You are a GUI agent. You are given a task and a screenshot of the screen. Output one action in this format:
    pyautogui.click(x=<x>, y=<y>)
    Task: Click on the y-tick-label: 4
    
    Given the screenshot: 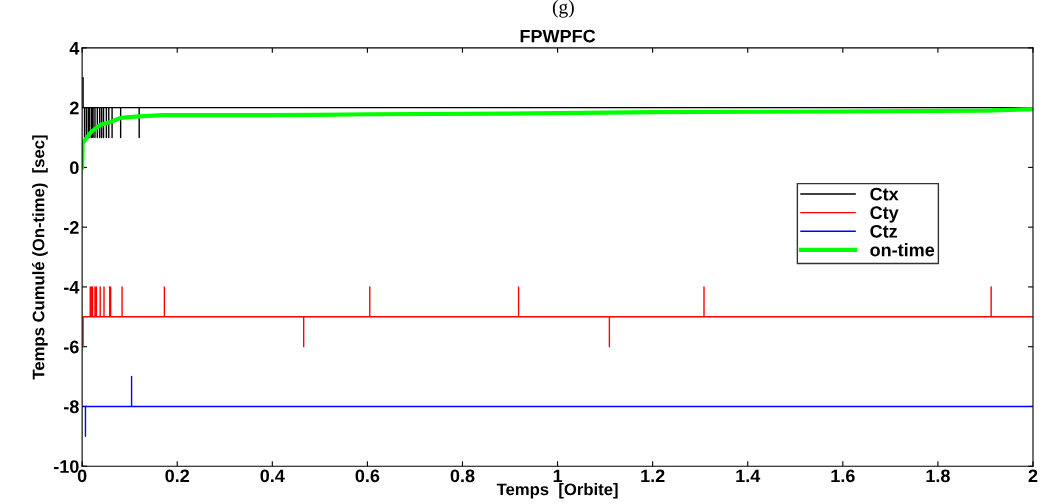 What is the action you would take?
    pyautogui.click(x=74, y=48)
    